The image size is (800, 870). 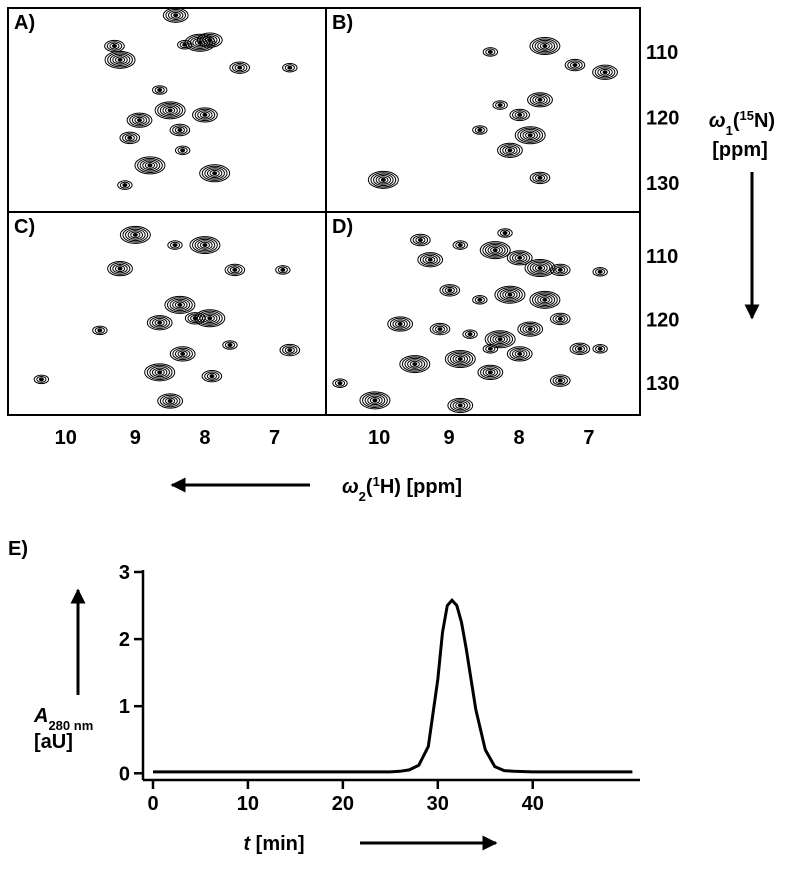 I want to click on panel-label: E), so click(x=18, y=549).